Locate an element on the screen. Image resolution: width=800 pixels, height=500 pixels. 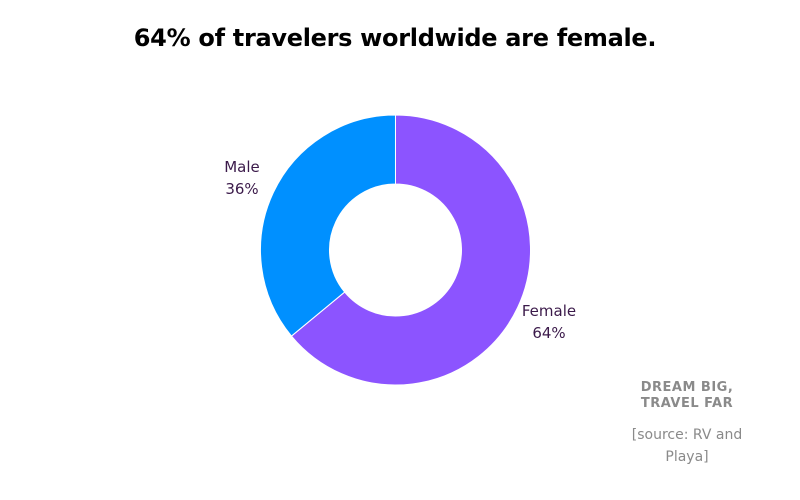
female-label-value: 64% is located at coordinates (549, 333).